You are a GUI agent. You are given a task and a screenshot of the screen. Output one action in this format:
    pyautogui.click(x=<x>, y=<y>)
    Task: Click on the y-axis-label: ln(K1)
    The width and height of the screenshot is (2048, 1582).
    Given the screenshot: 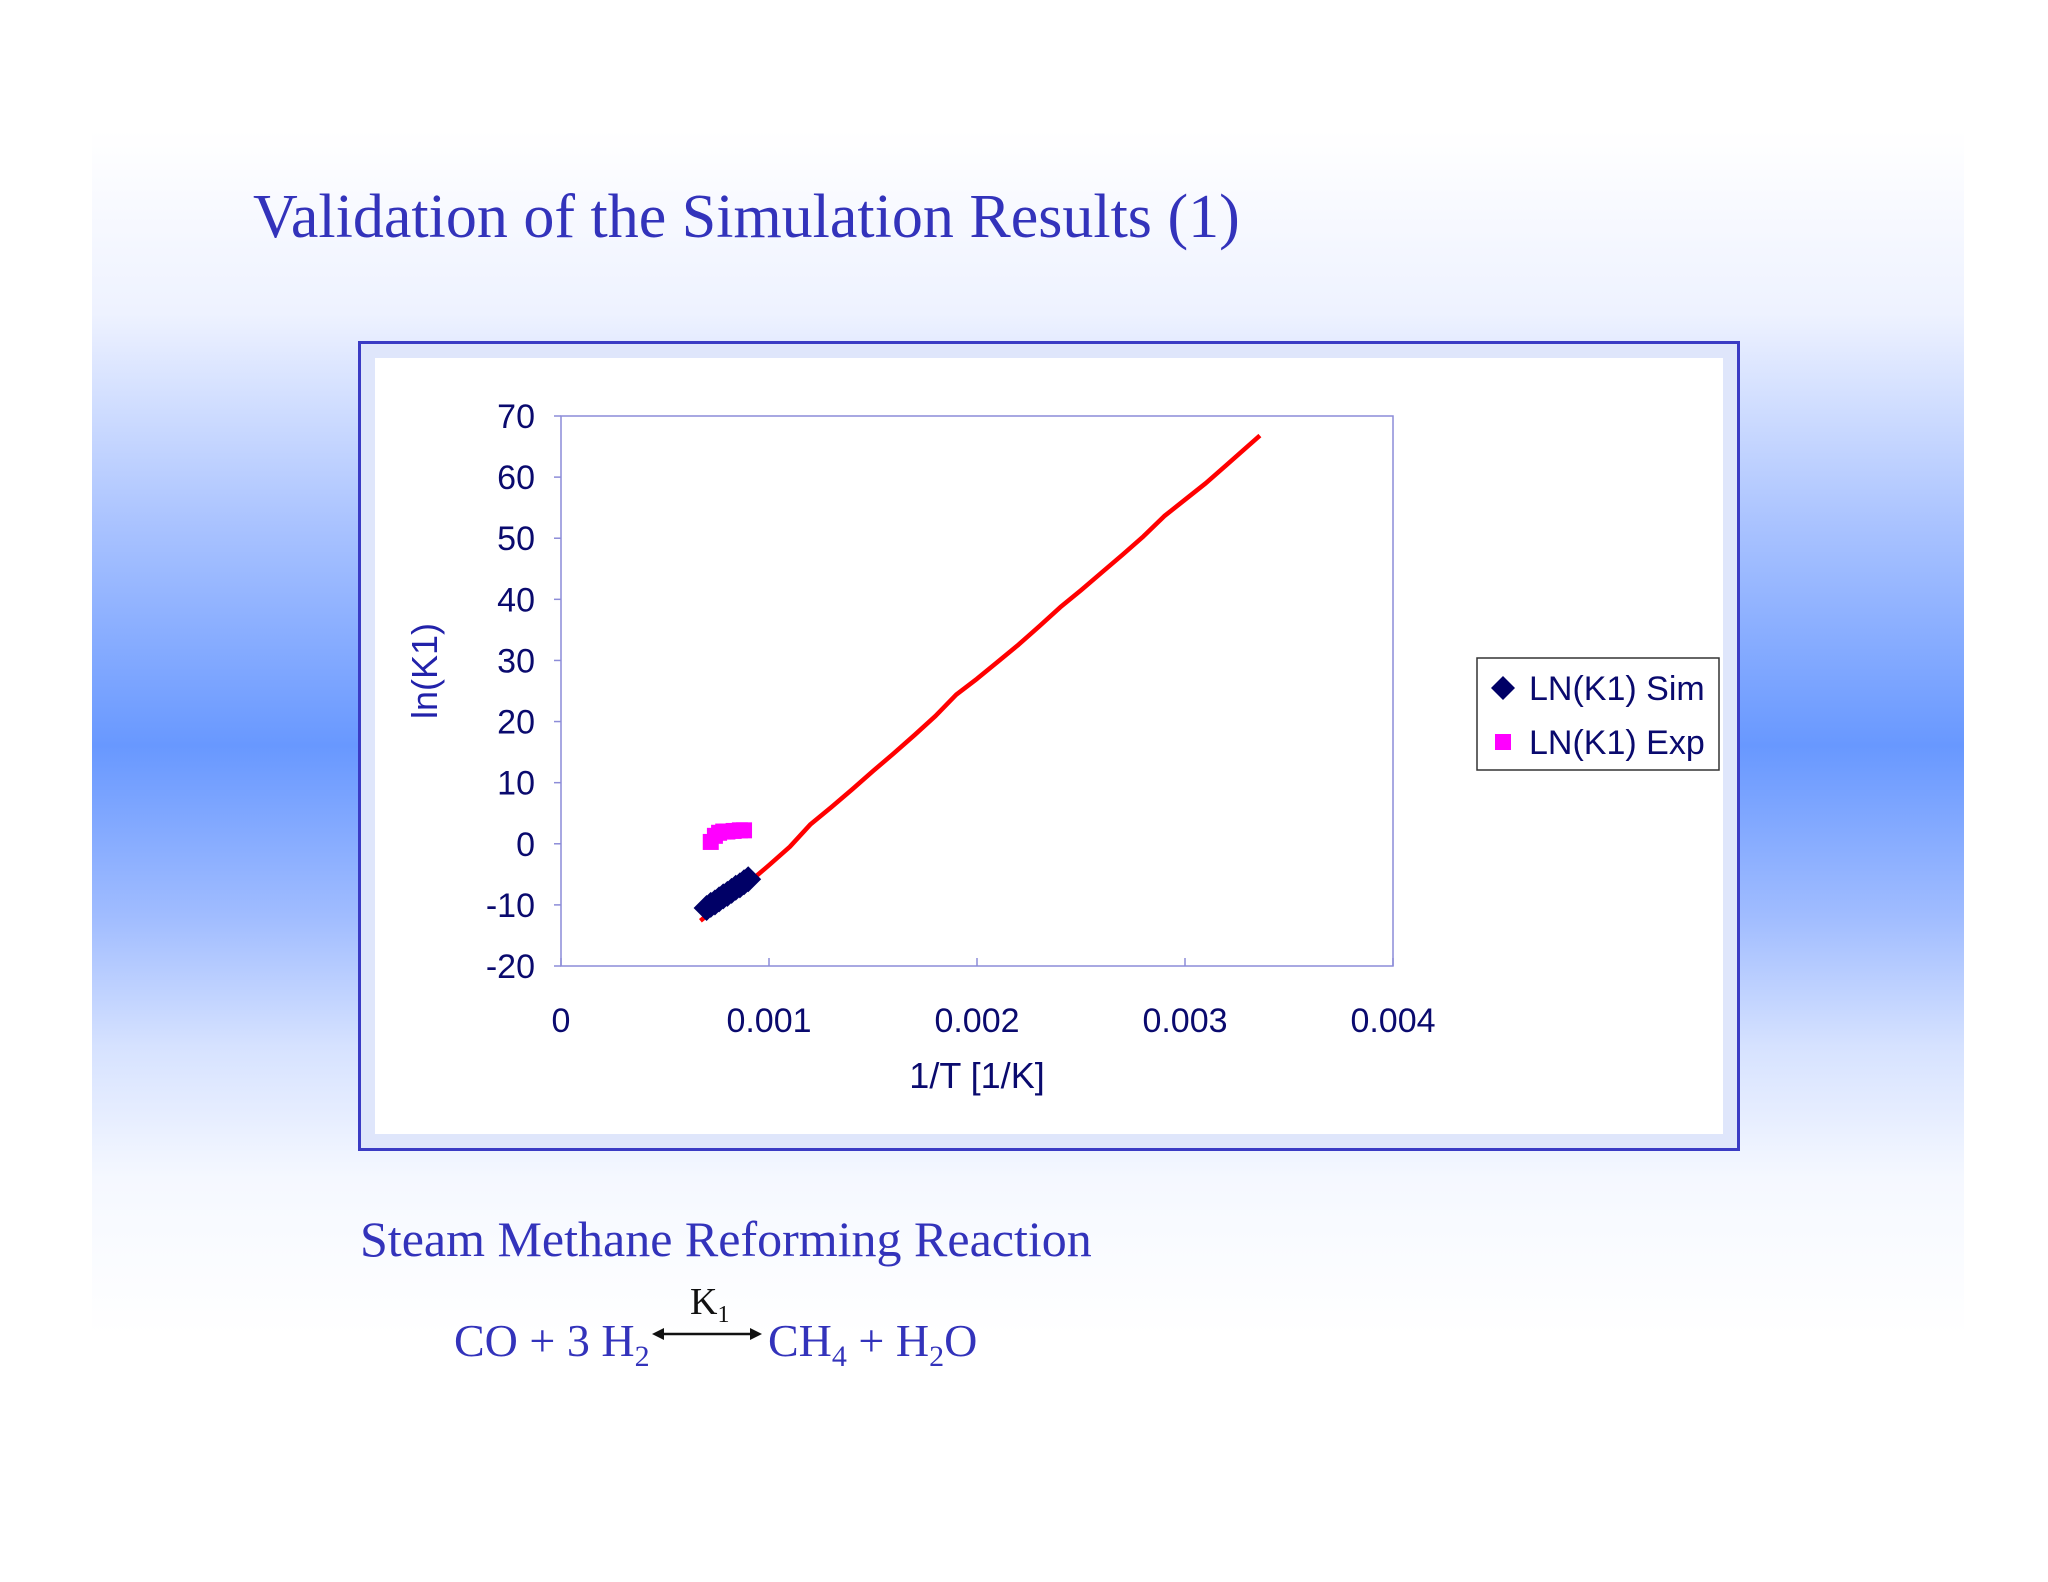 What is the action you would take?
    pyautogui.click(x=424, y=671)
    